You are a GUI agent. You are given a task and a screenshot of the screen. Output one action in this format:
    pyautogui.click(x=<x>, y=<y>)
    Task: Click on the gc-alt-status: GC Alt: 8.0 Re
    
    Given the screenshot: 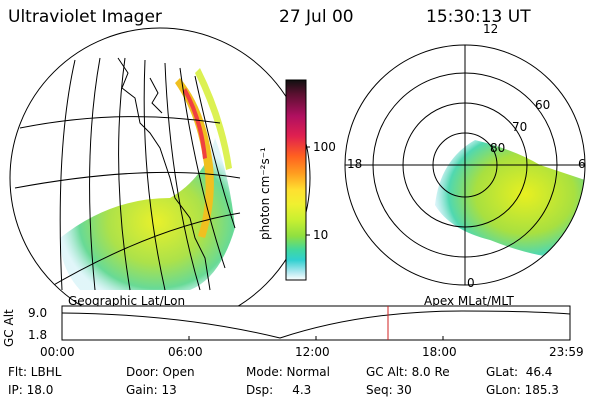 What is the action you would take?
    pyautogui.click(x=408, y=372)
    